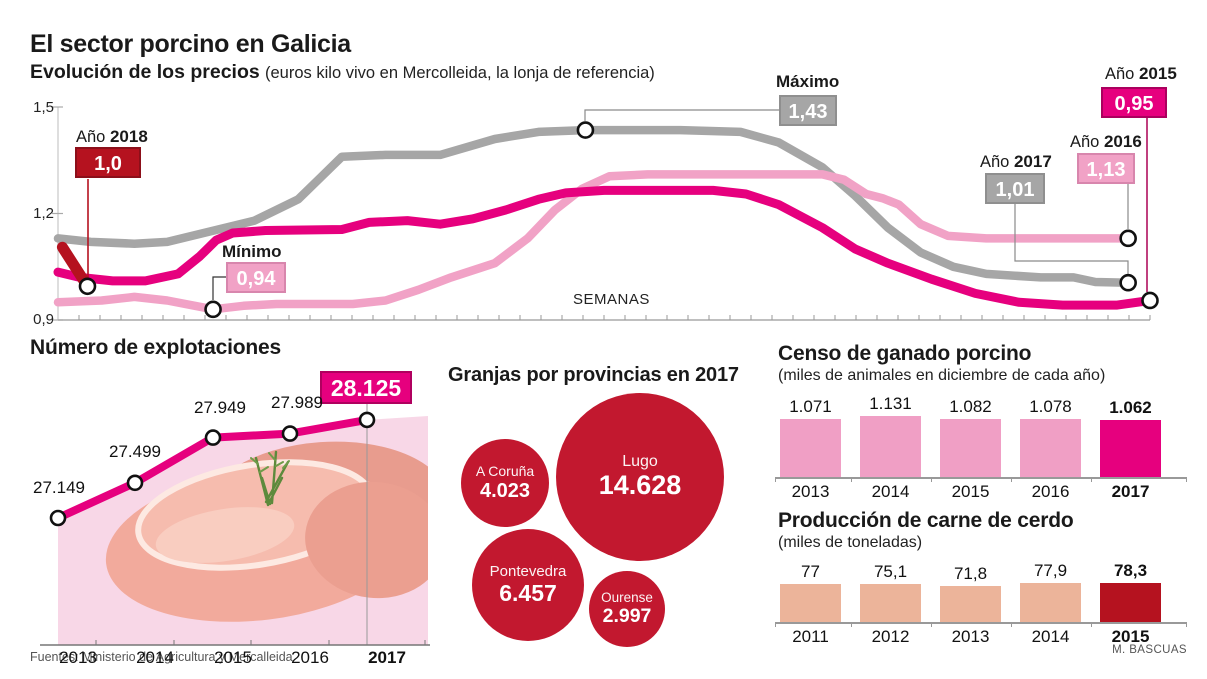  Describe the element at coordinates (1050, 570) in the screenshot. I see `produccion-value-2014: 77,9` at that location.